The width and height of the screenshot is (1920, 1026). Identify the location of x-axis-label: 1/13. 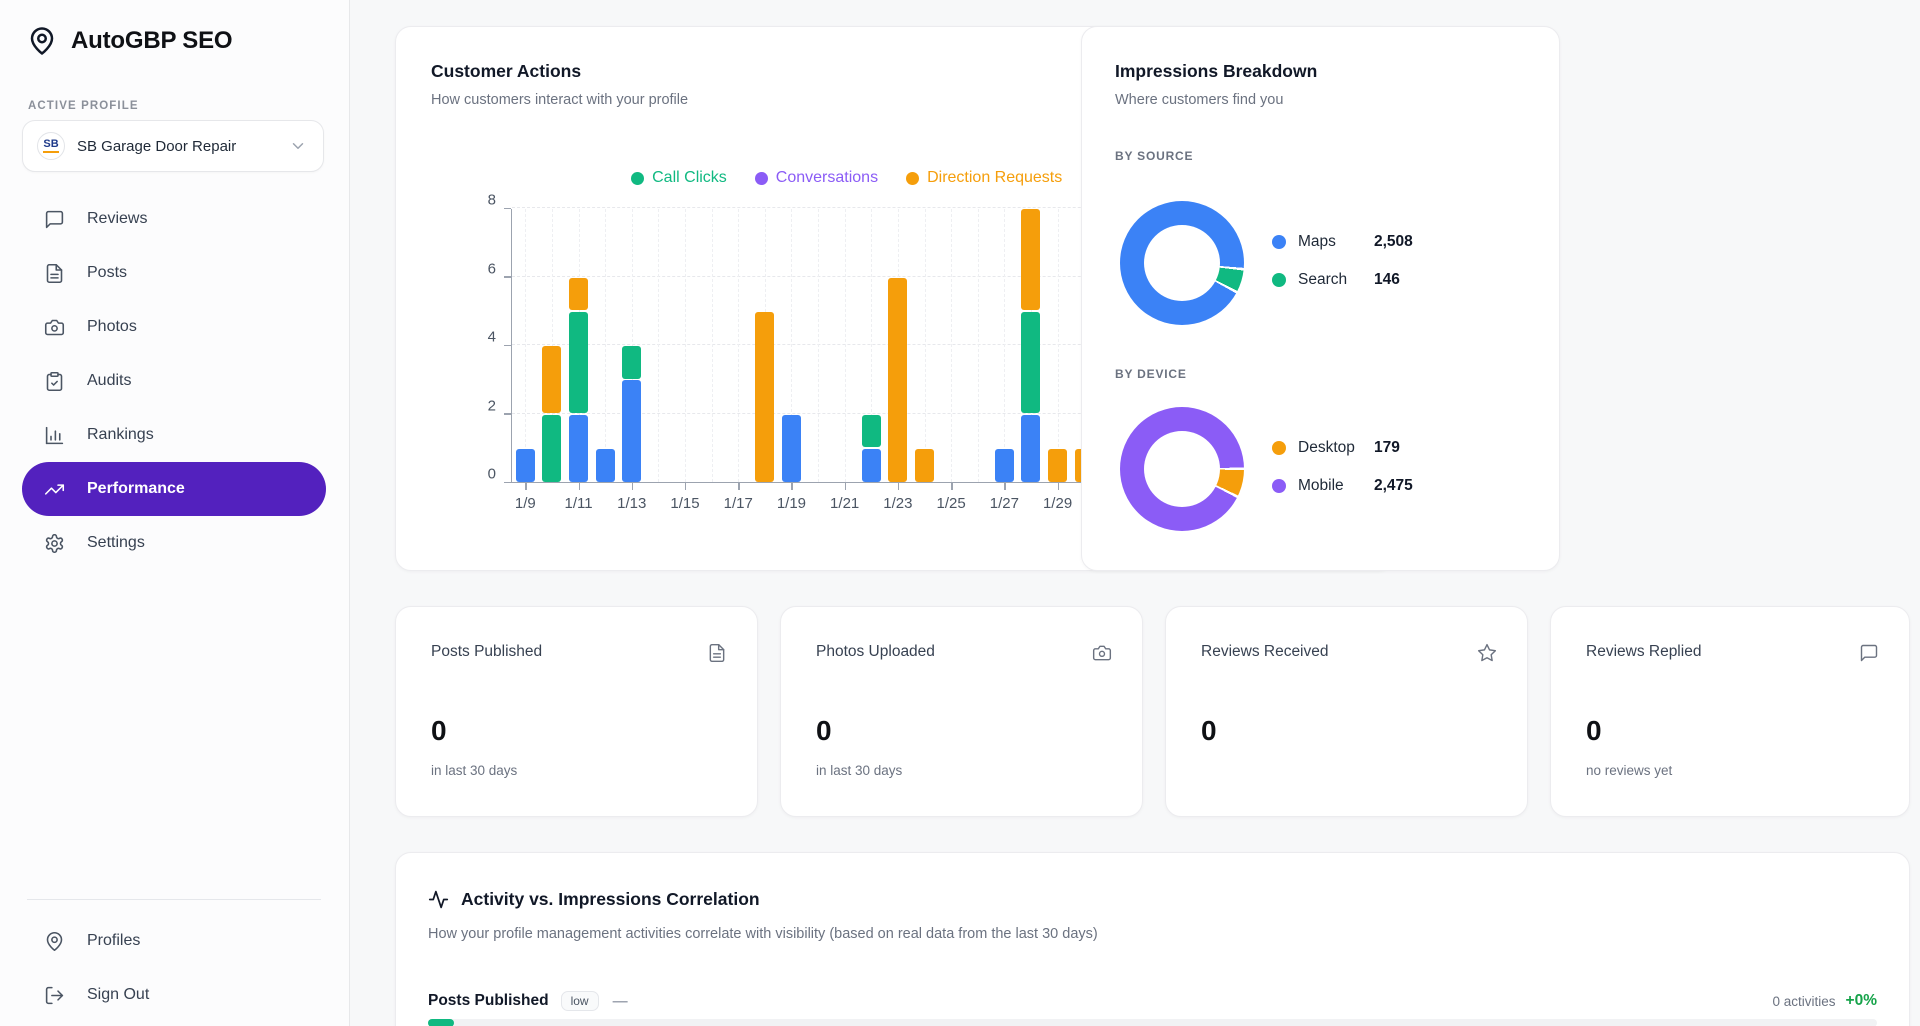
(632, 503).